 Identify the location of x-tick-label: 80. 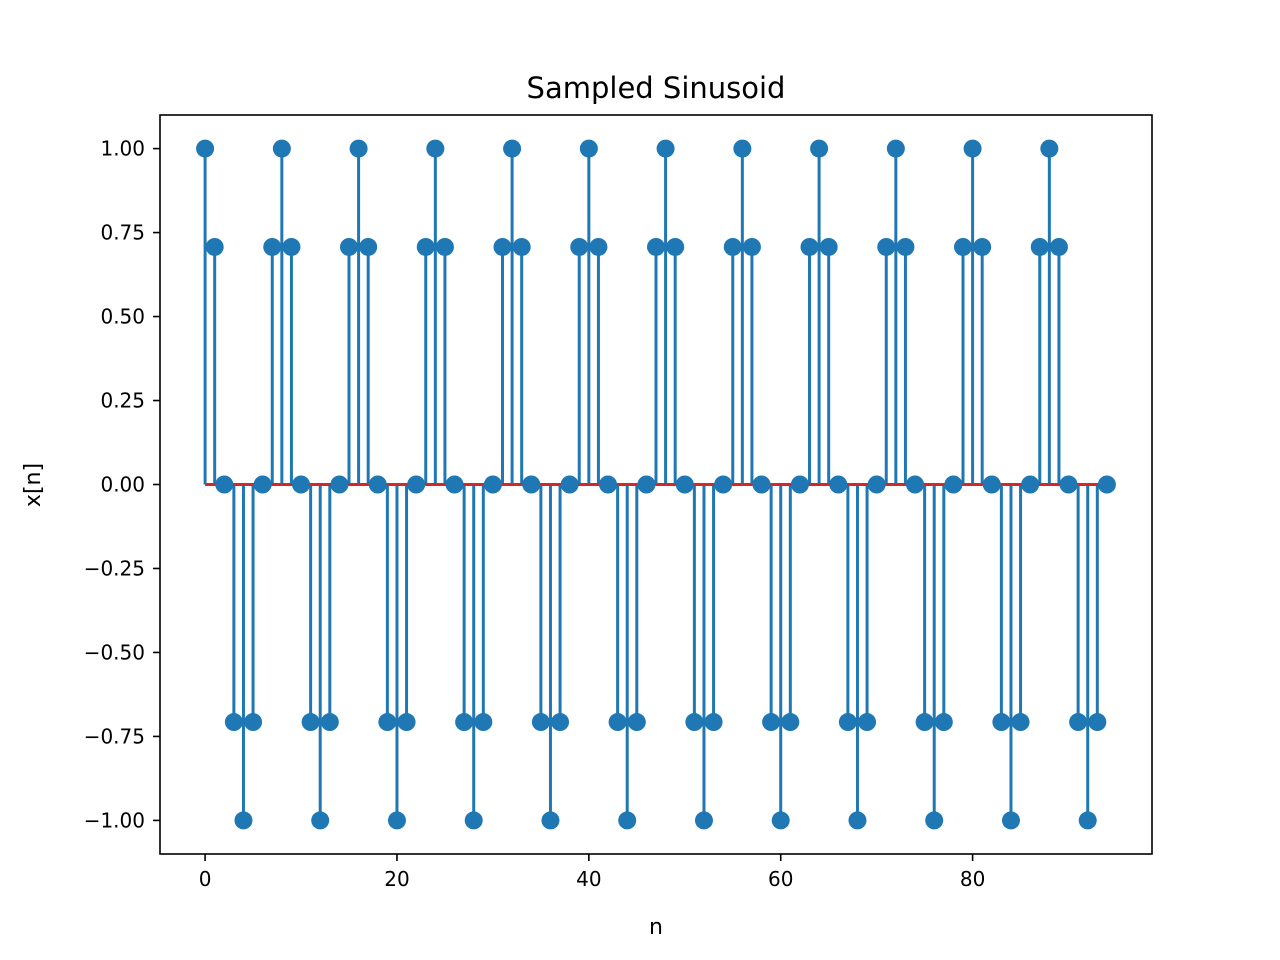
(972, 879).